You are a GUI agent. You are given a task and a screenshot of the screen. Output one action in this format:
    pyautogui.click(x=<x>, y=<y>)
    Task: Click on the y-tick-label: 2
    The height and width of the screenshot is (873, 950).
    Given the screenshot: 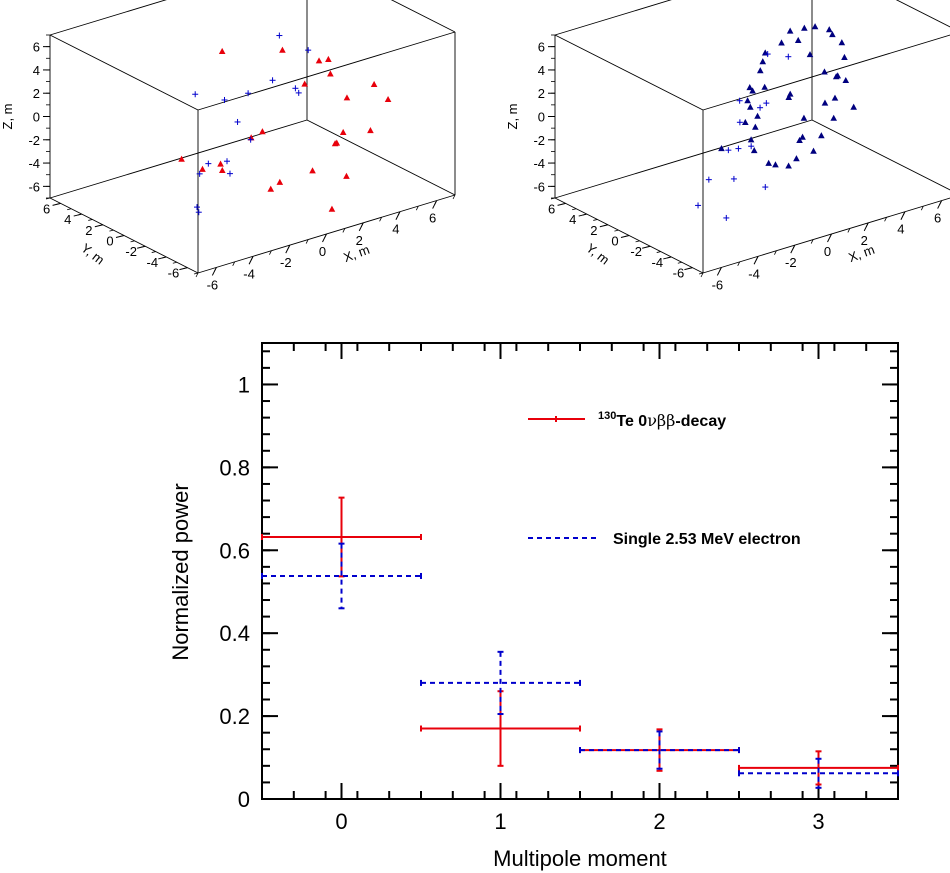 What is the action you would take?
    pyautogui.click(x=88, y=230)
    